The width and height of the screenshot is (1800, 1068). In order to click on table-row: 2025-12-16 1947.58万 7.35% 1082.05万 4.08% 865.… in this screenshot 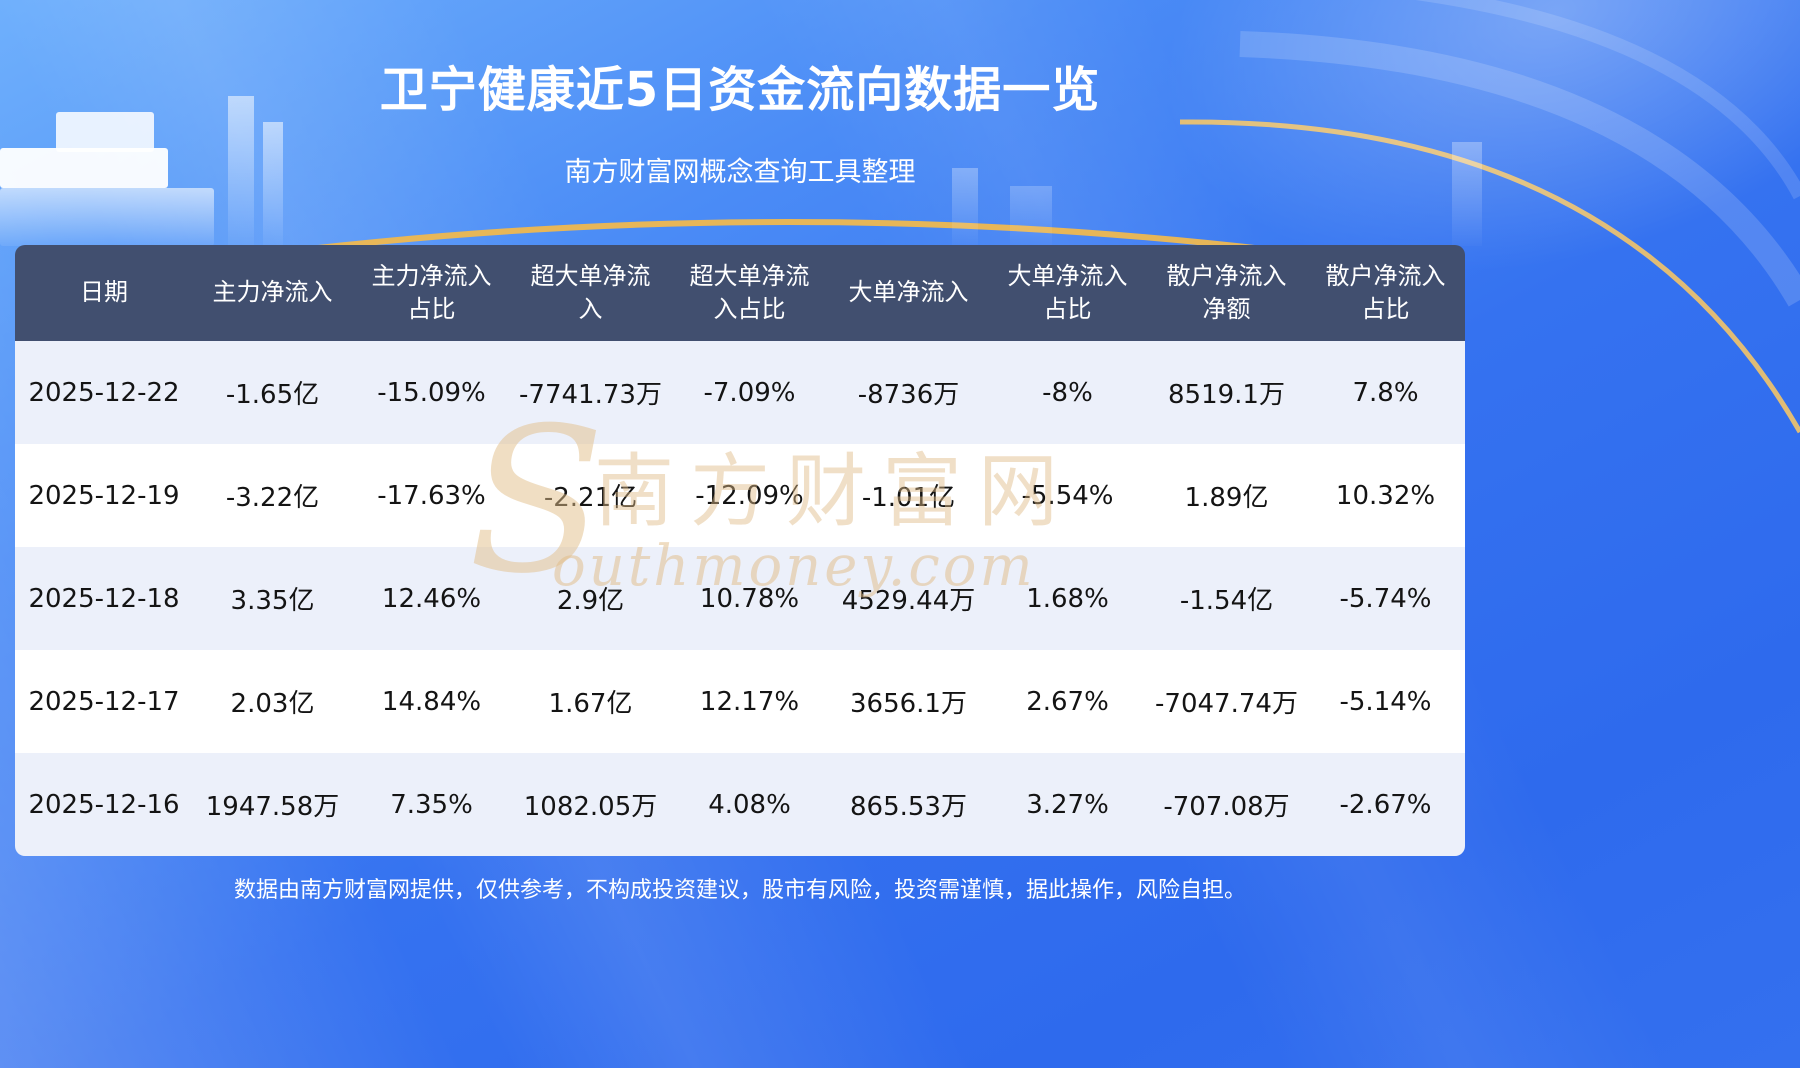, I will do `click(740, 804)`.